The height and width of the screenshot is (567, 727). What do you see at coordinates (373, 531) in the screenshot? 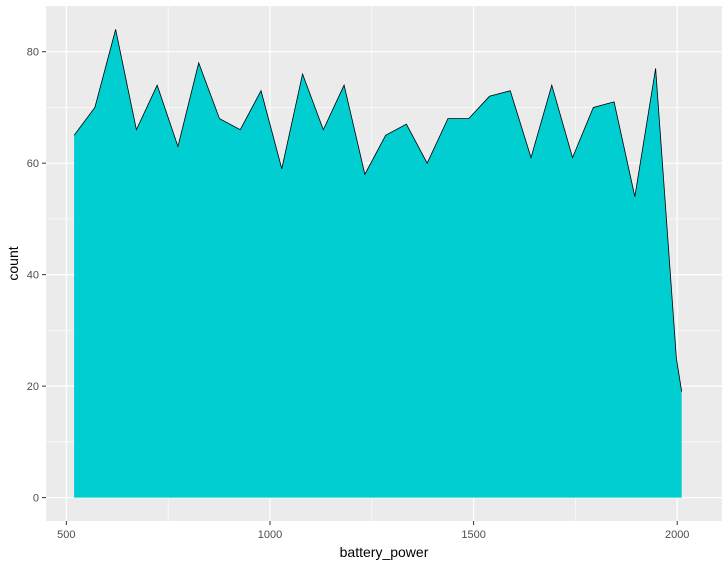
I see `x-axis: 500 1000 1500 2000` at bounding box center [373, 531].